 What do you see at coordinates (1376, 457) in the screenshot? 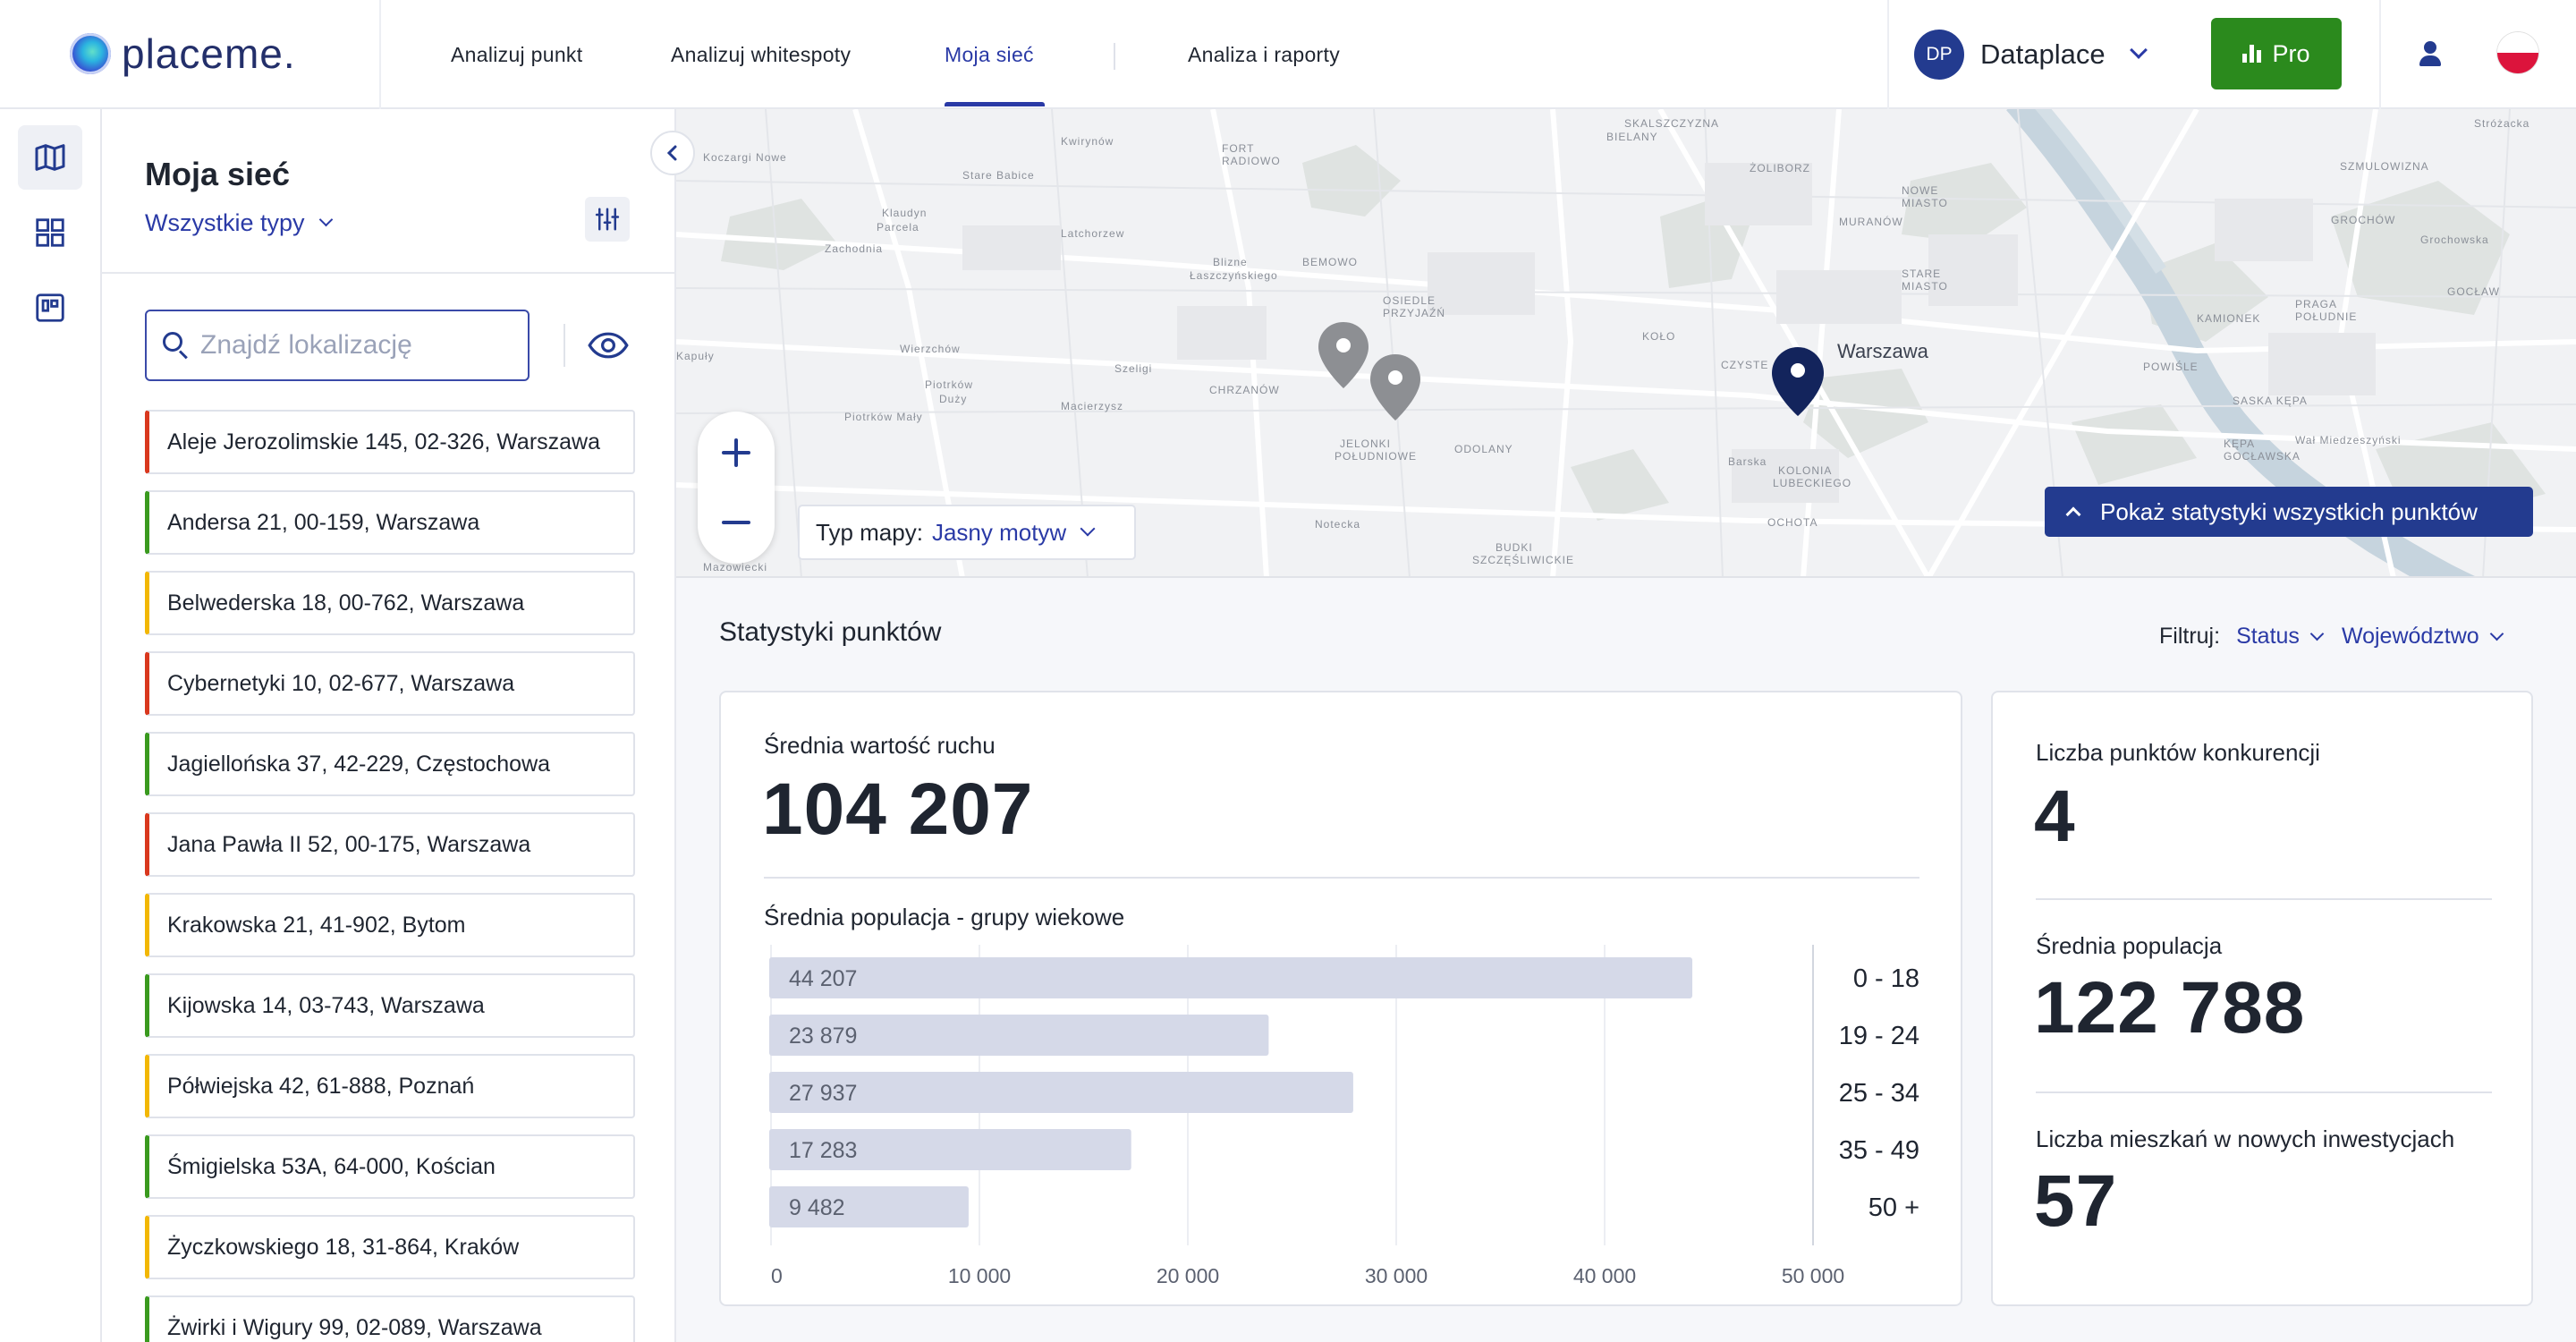
I see `svg-text: POŁUDNIOWE` at bounding box center [1376, 457].